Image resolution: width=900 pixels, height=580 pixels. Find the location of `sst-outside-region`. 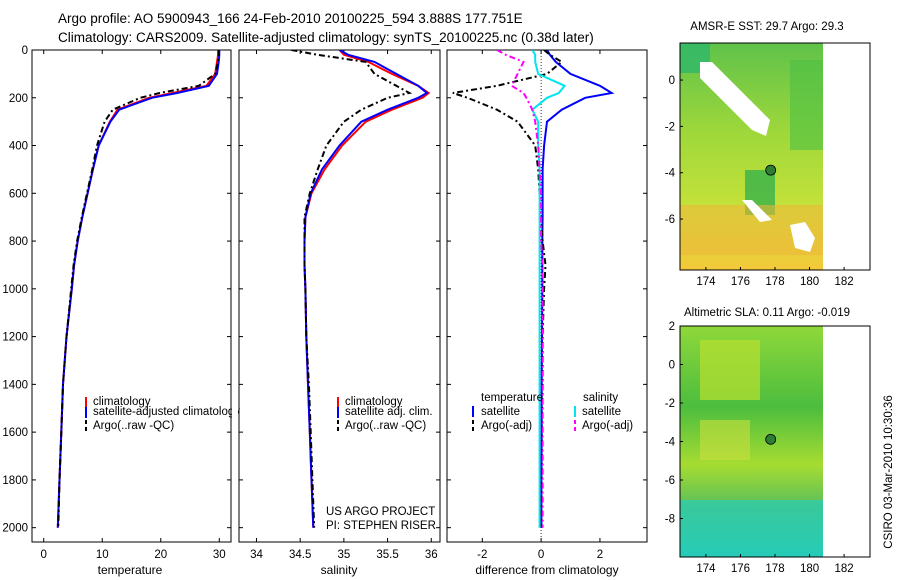

sst-outside-region is located at coordinates (824, 156).